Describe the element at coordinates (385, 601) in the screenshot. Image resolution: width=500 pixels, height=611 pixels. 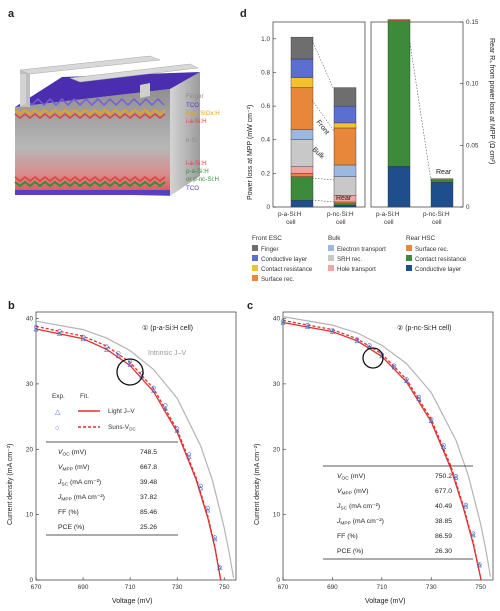
I see `xlabel-c: Voltage (mV)` at that location.